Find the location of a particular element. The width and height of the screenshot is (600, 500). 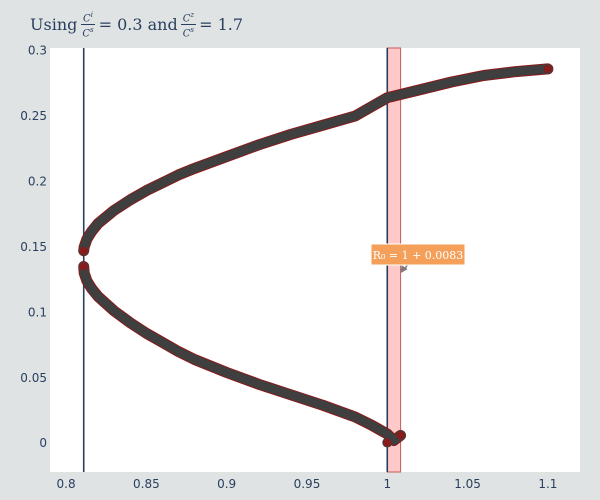

x-tick-label: 1.1 is located at coordinates (547, 484).